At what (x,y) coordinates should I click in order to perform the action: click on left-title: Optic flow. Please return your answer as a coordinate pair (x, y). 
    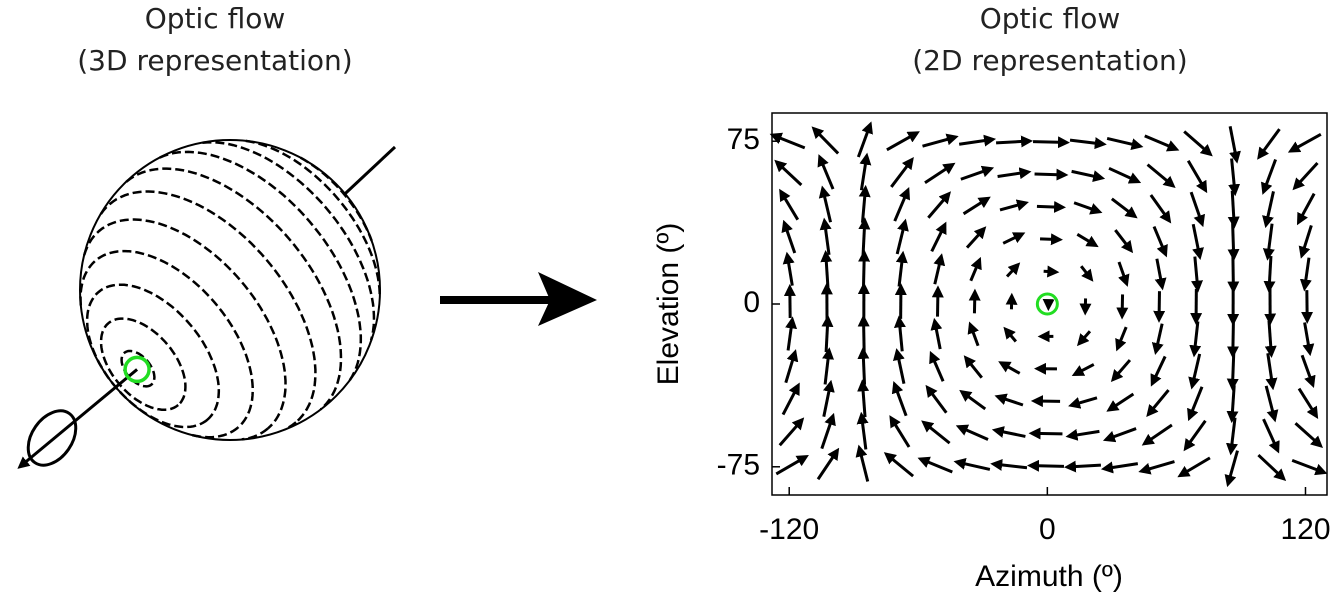
    Looking at the image, I should click on (215, 18).